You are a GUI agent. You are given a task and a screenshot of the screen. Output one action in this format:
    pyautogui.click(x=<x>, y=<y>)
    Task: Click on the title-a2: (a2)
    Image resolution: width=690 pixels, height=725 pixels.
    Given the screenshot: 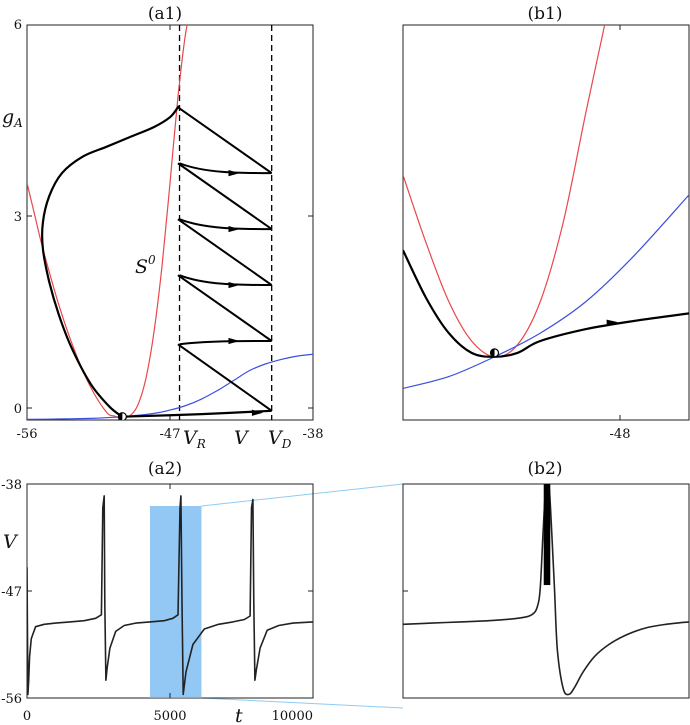 What is the action you would take?
    pyautogui.click(x=165, y=469)
    